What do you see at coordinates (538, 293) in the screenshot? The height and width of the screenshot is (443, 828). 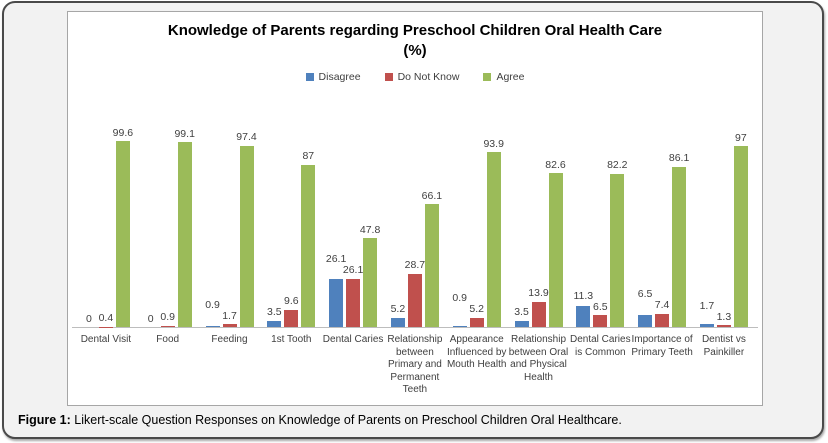 I see `bar-value-label: 13.9` at bounding box center [538, 293].